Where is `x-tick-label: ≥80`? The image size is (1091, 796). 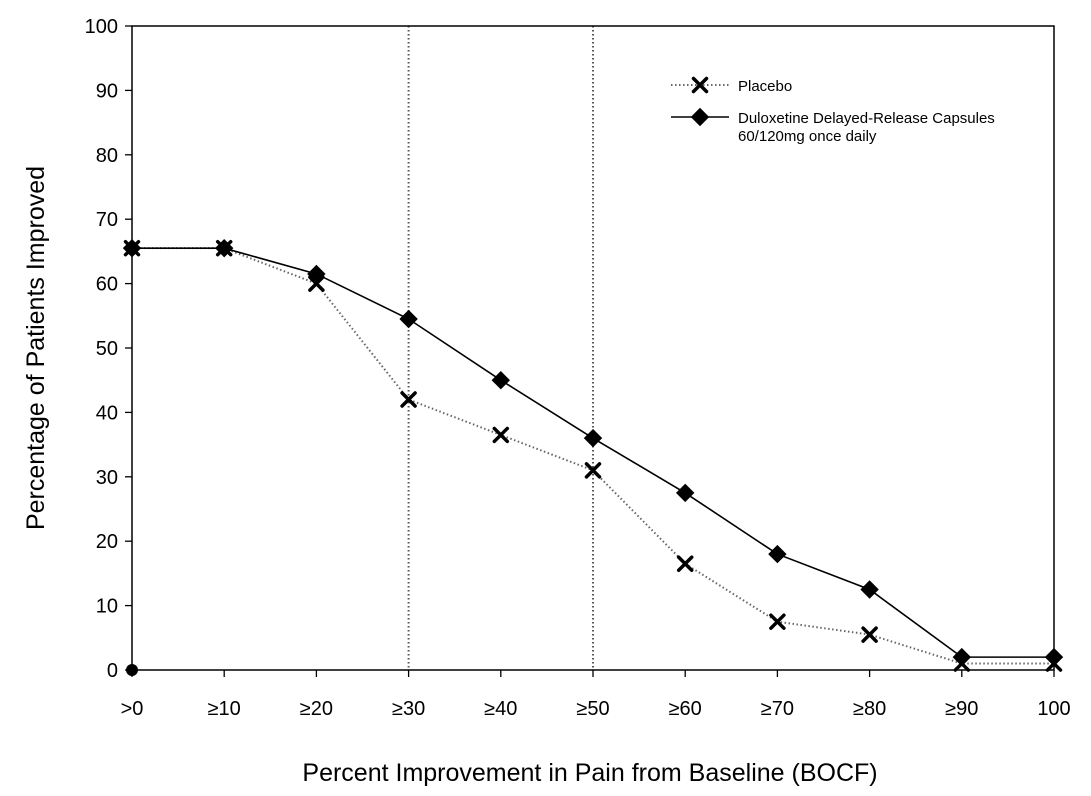 x-tick-label: ≥80 is located at coordinates (869, 709).